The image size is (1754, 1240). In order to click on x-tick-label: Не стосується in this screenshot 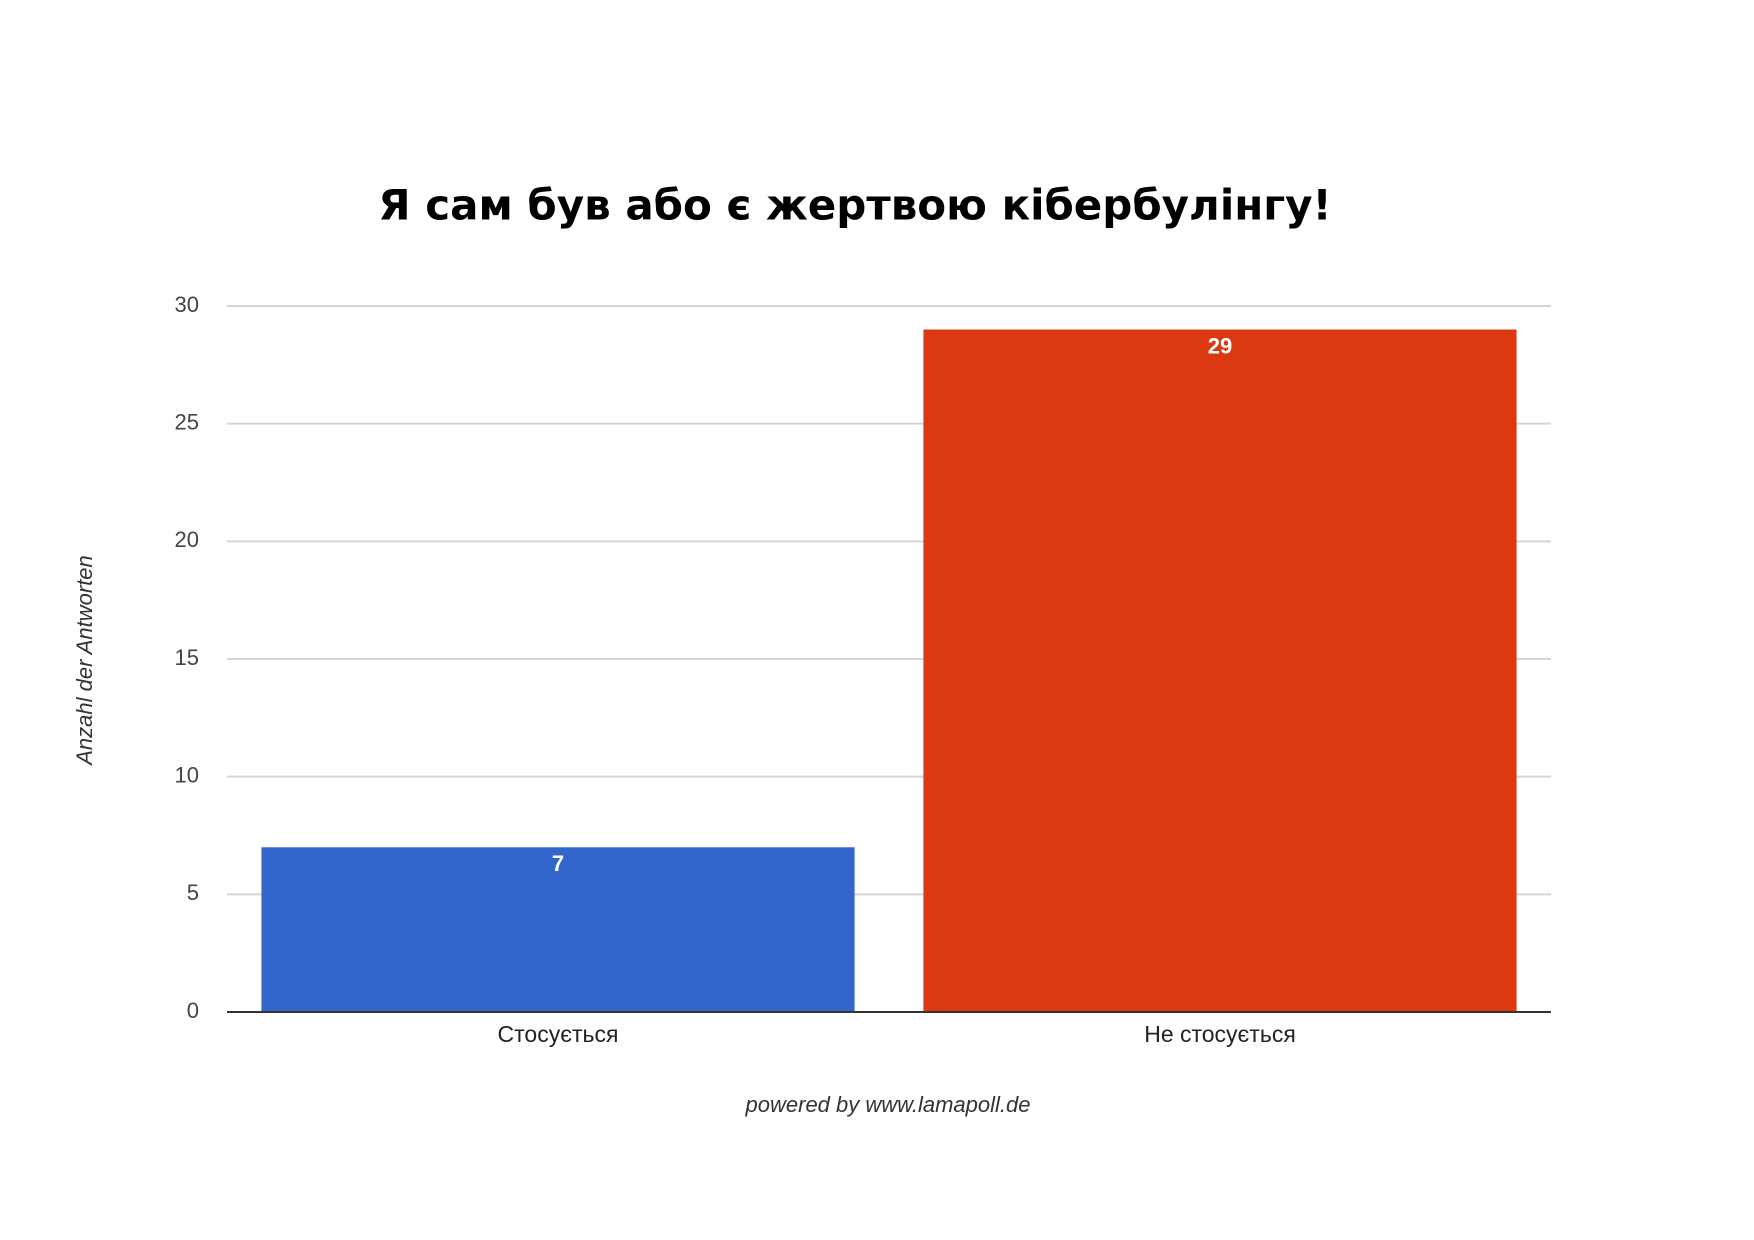, I will do `click(1220, 1034)`.